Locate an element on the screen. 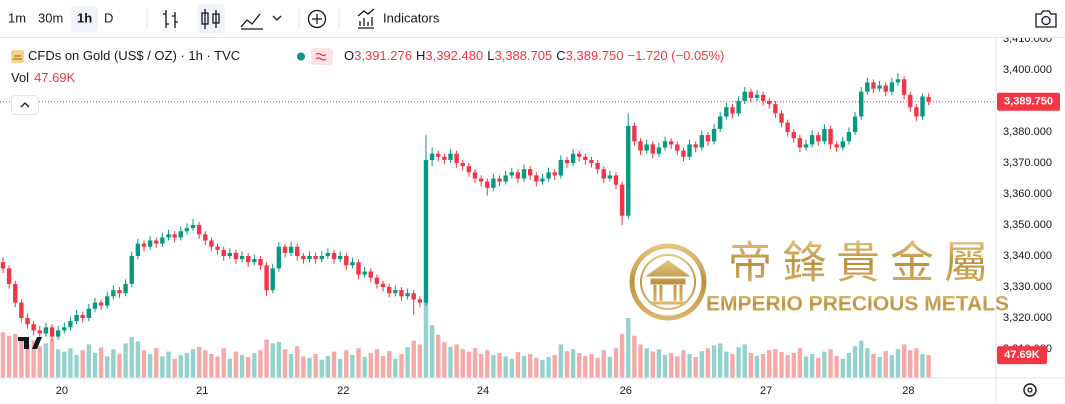 The image size is (1065, 404). indicators-button: Indicators is located at coordinates (411, 17).